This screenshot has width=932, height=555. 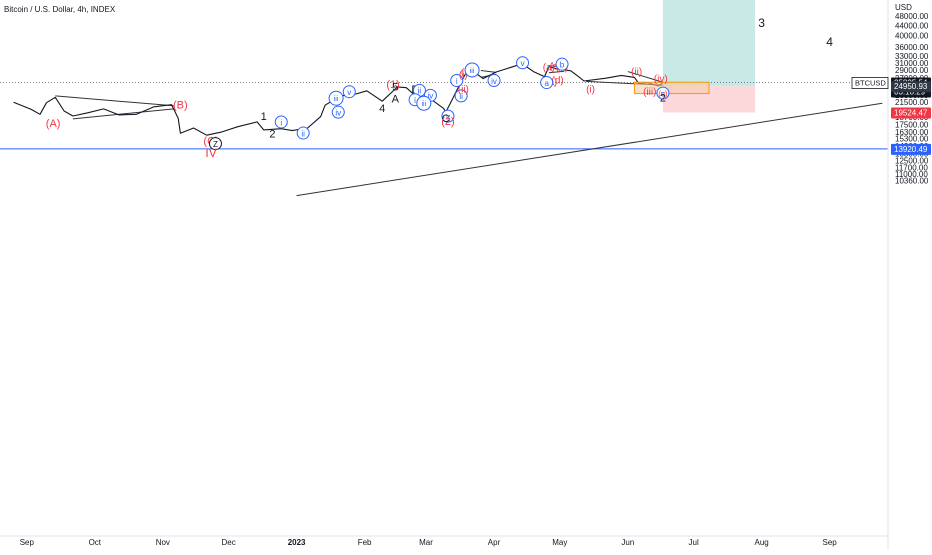 What do you see at coordinates (415, 100) in the screenshot?
I see `wave-label-20: i` at bounding box center [415, 100].